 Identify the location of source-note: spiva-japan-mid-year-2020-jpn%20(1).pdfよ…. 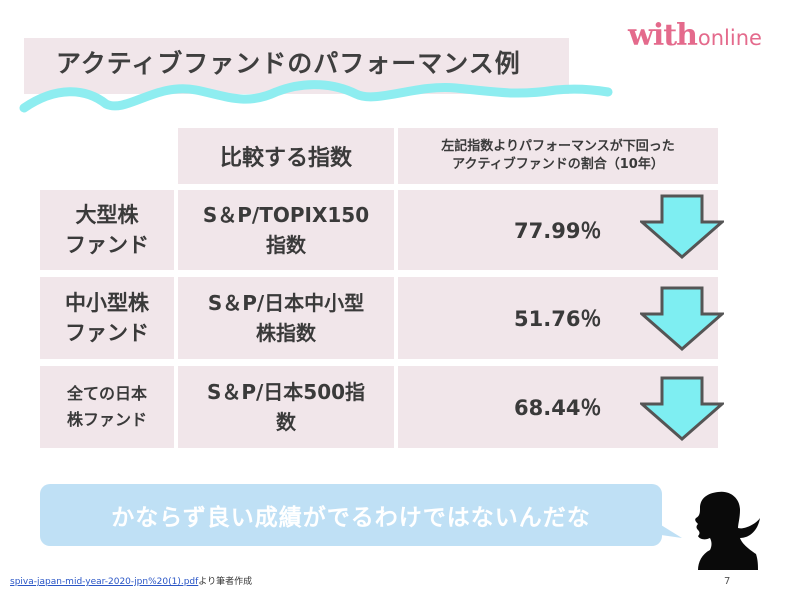
(131, 580).